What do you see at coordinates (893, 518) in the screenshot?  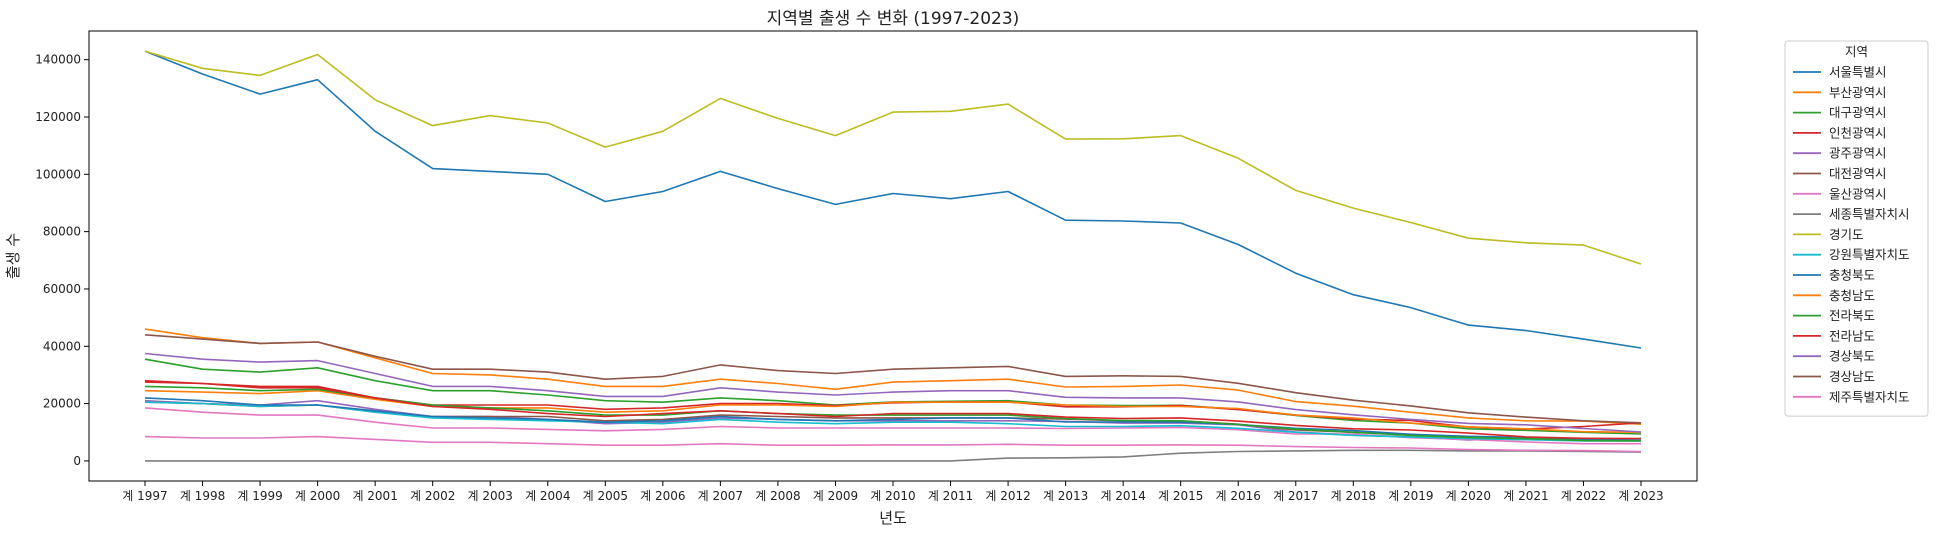 I see `x-axis-title: 년도` at bounding box center [893, 518].